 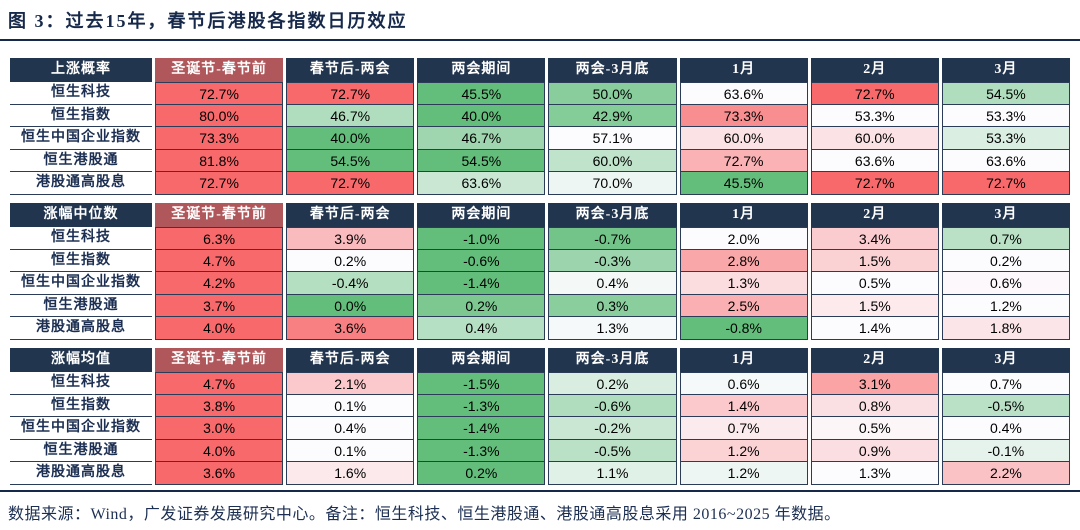 I want to click on figure-title: 图 3：过去15年，春节后港股各指数日历效应, so click(x=208, y=21).